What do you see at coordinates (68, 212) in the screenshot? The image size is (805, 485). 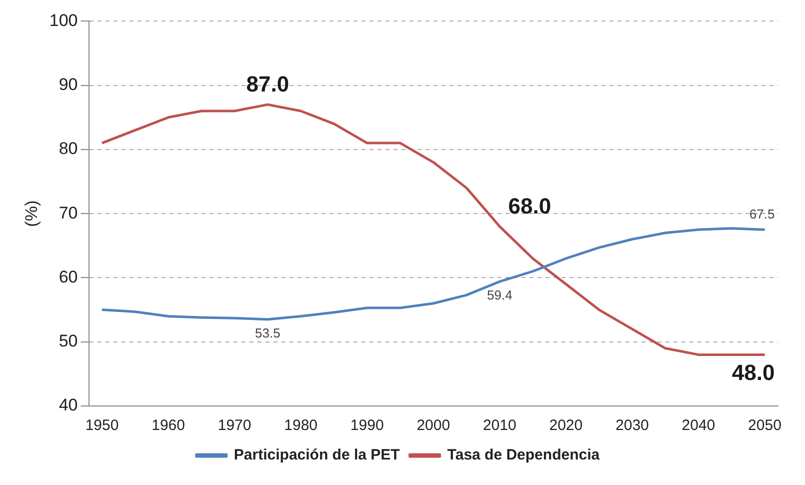 I see `y-tick-label: 70` at bounding box center [68, 212].